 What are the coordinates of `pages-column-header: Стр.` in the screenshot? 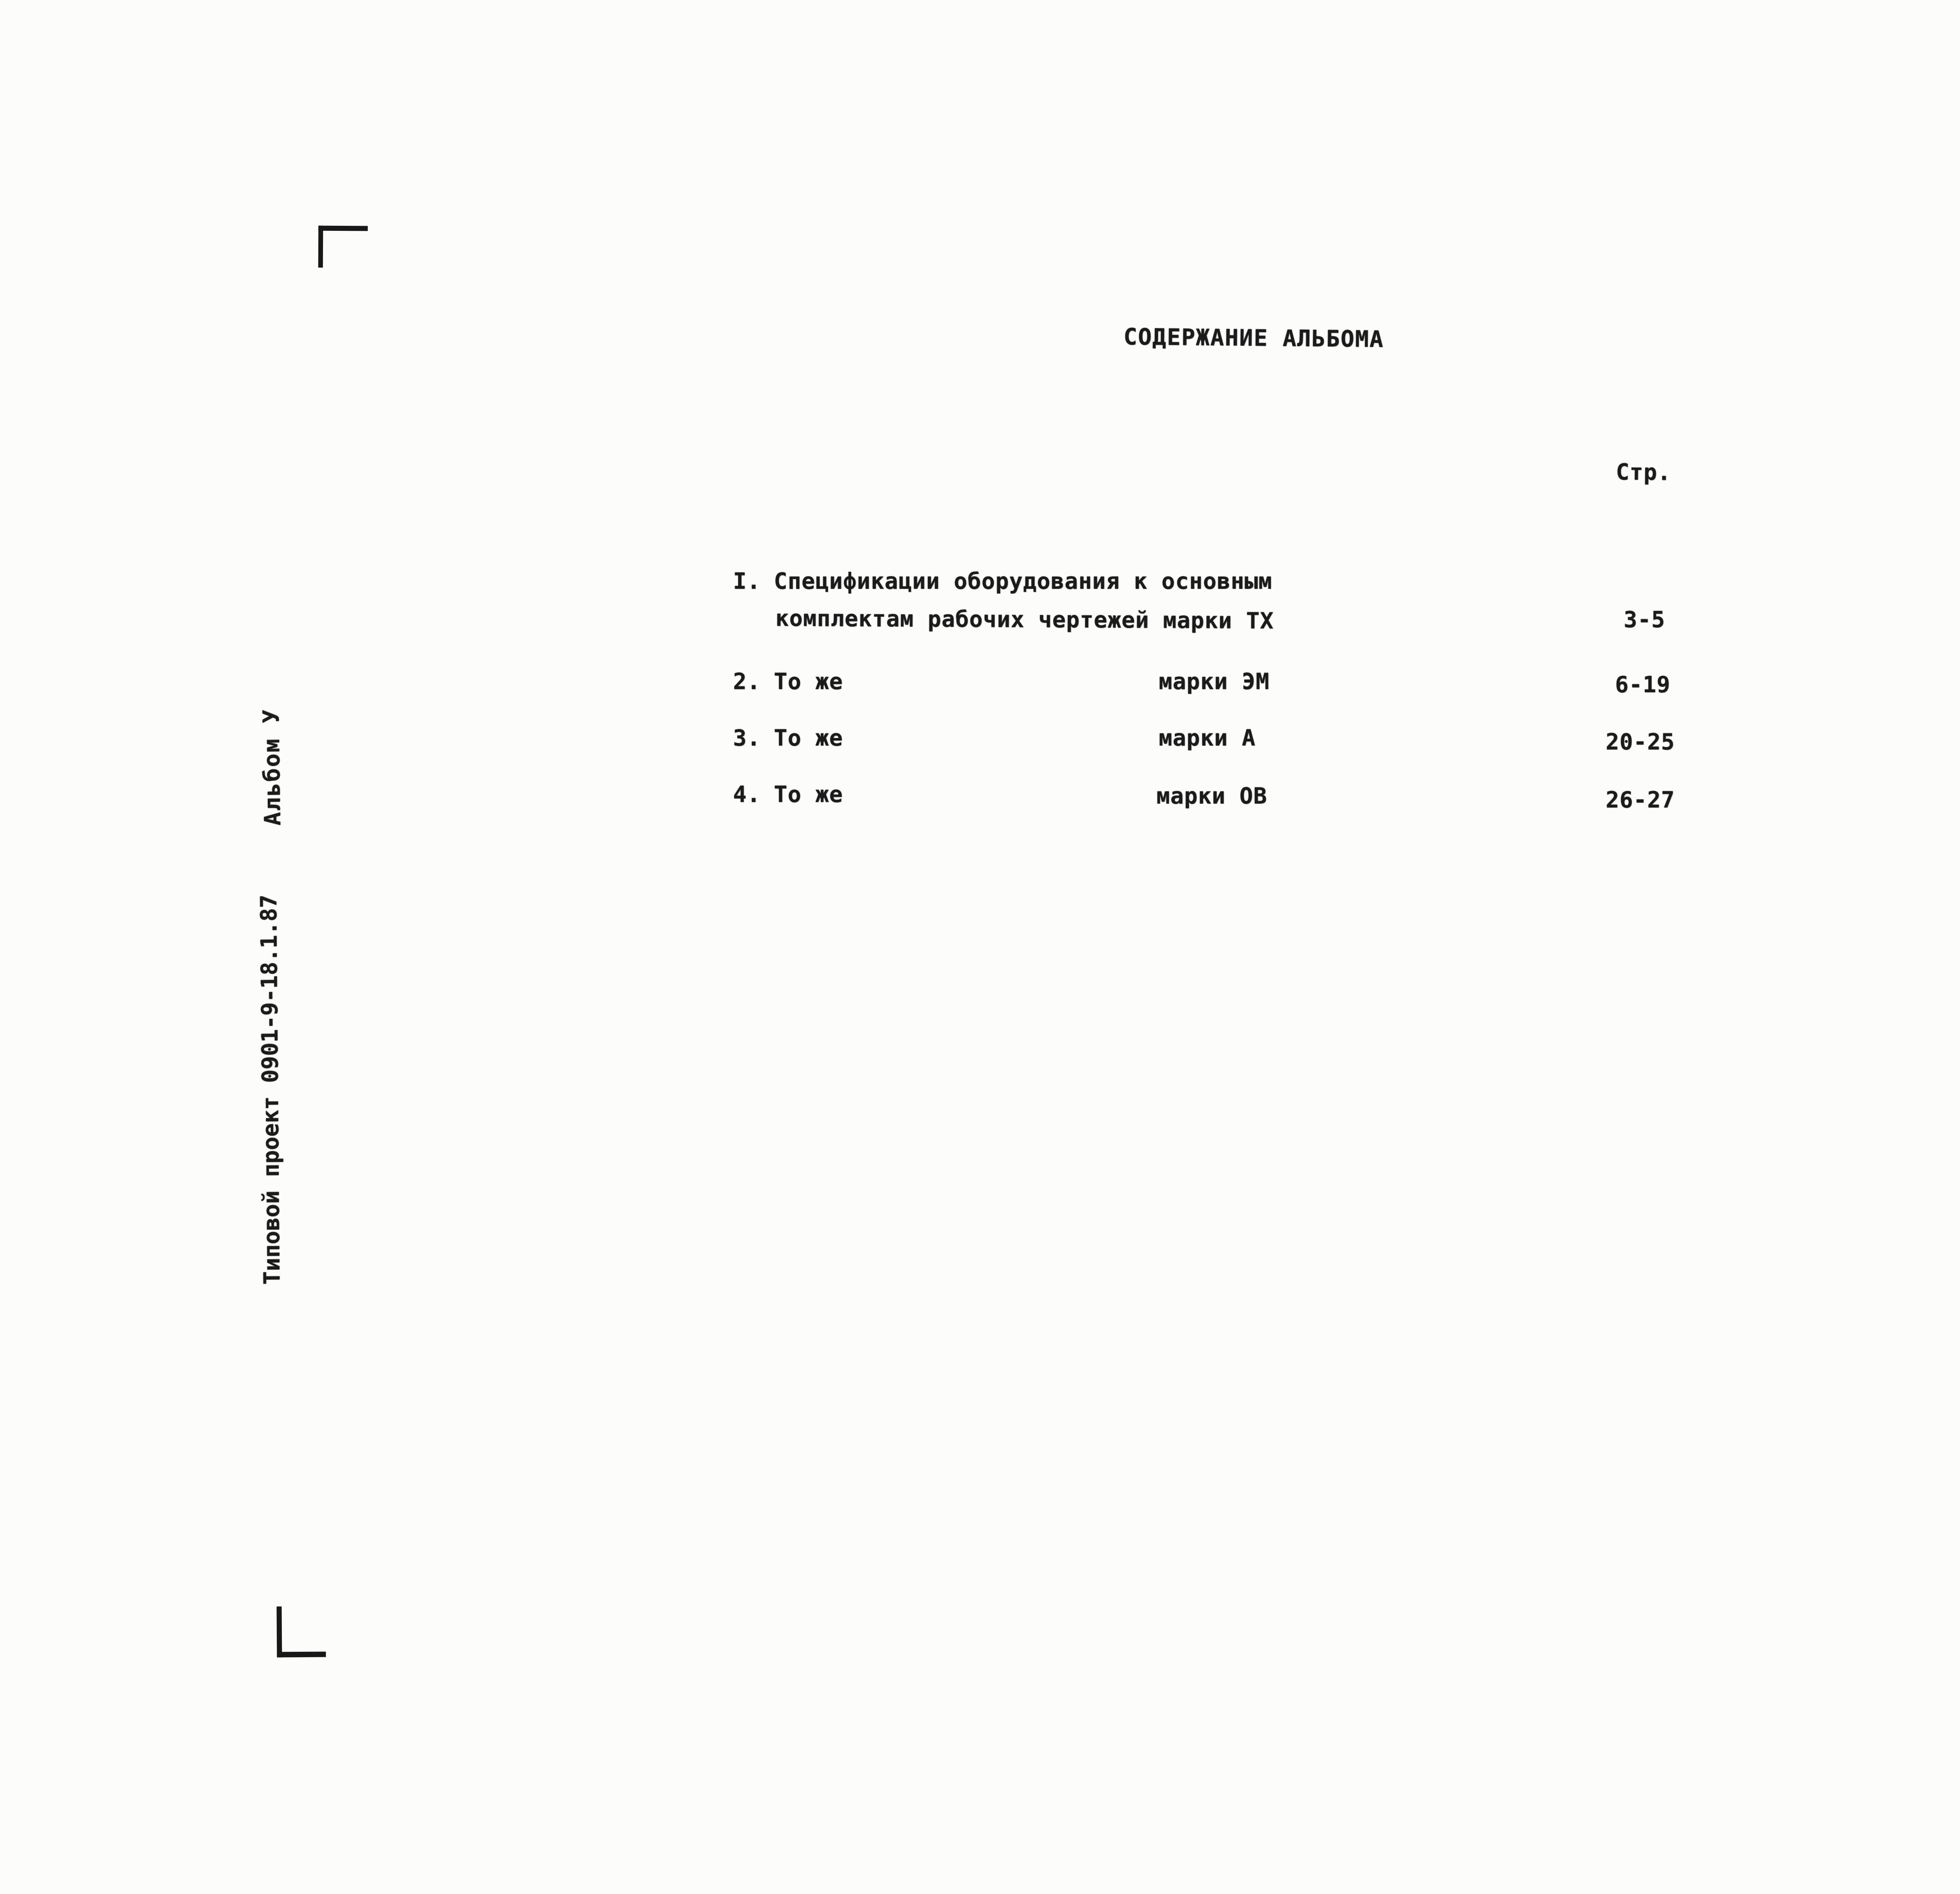 It's located at (1643, 473).